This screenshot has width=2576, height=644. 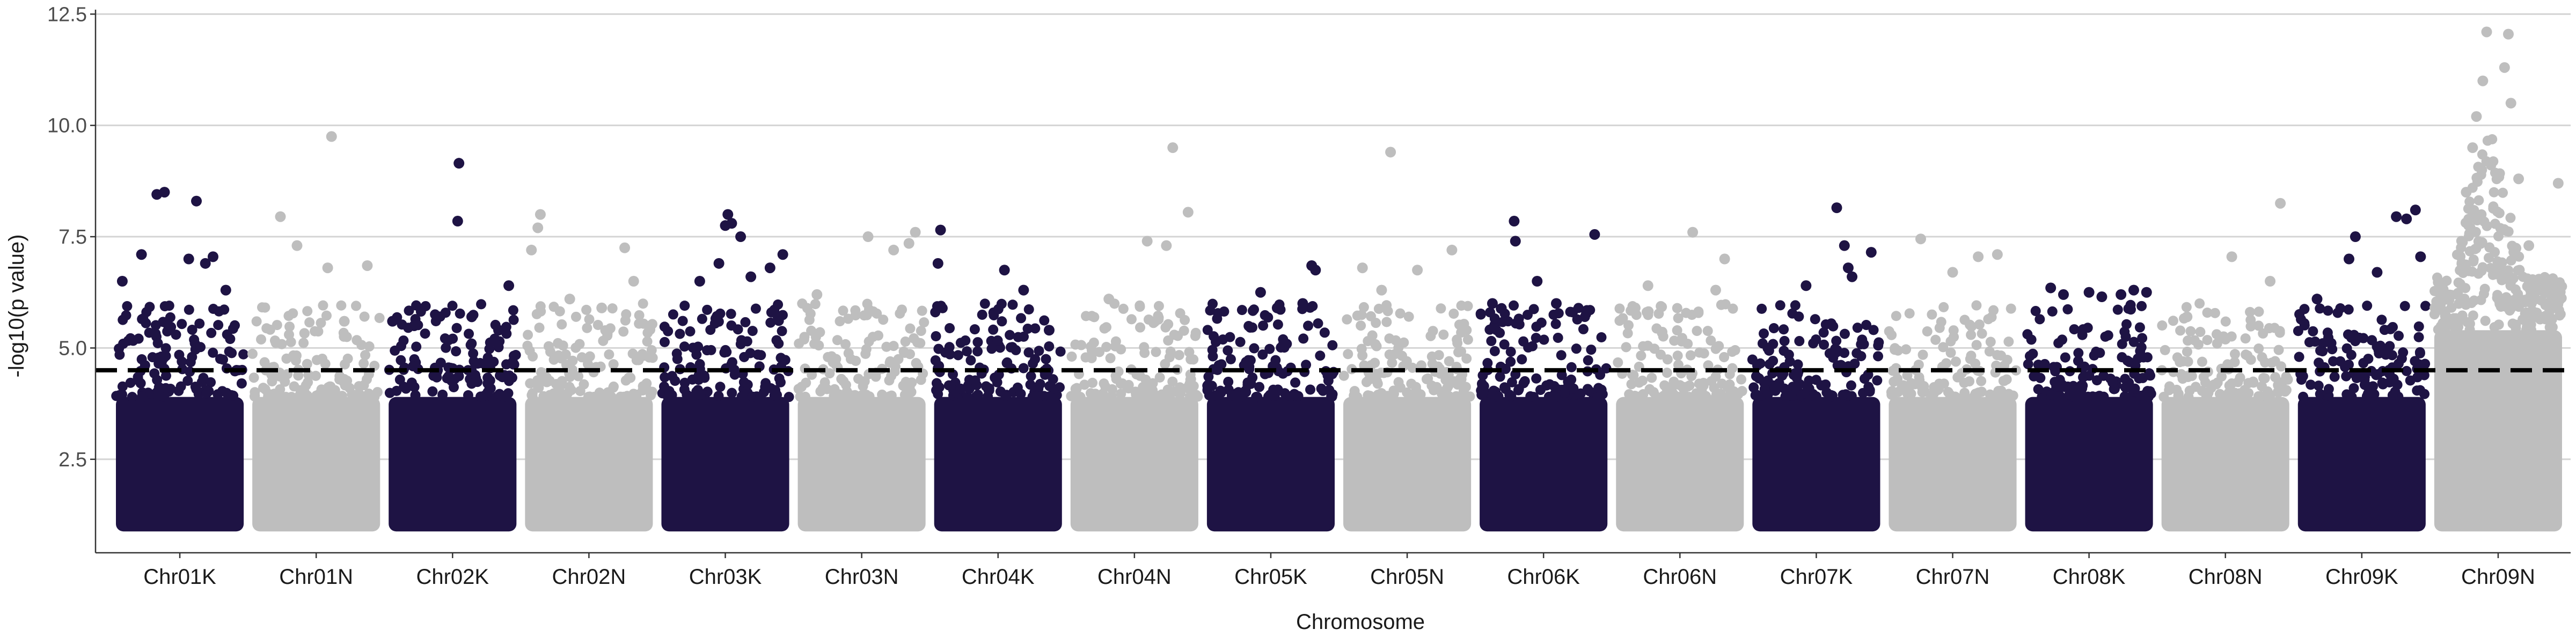 I want to click on chromosome-group-chr04n, so click(x=1134, y=337).